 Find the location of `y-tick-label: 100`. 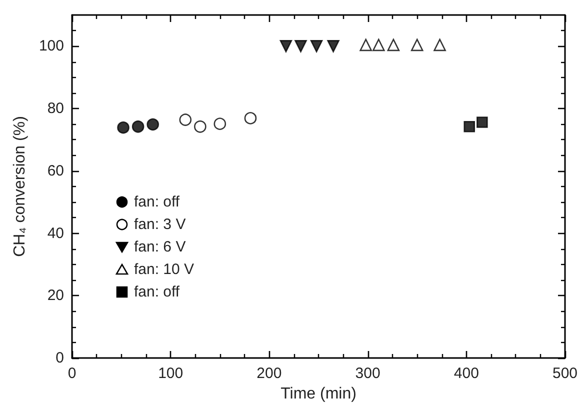

y-tick-label: 100 is located at coordinates (51, 46).